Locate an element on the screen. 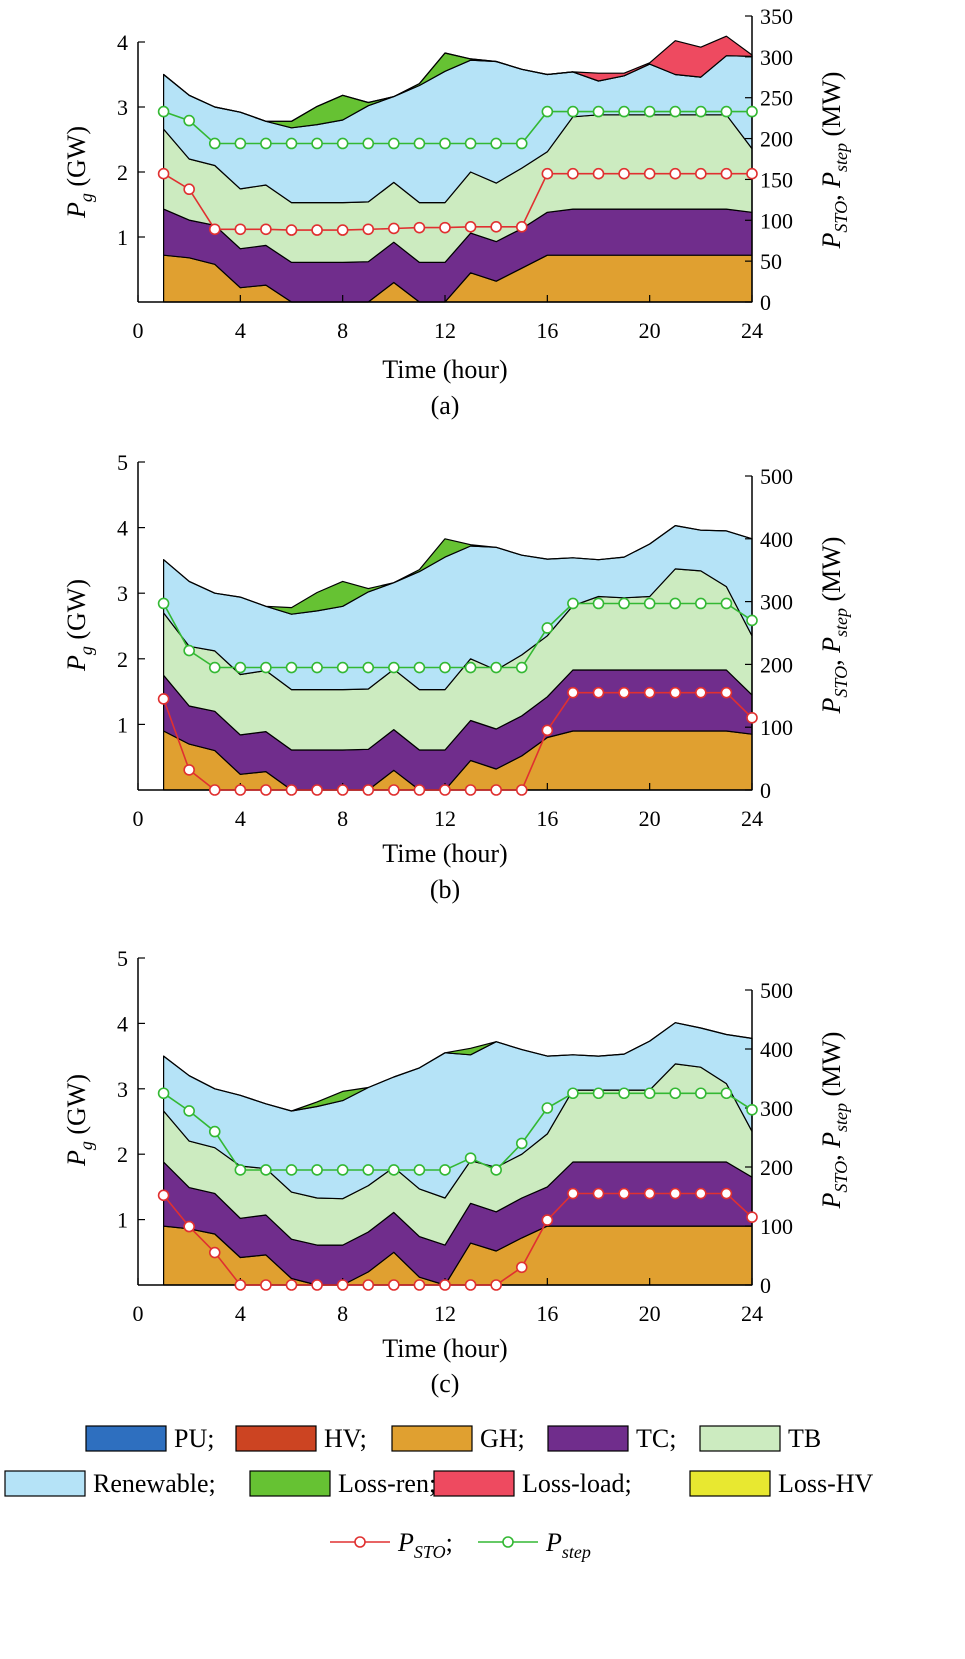 This screenshot has height=1659, width=965. y2-tick-label: 500 is located at coordinates (776, 476).